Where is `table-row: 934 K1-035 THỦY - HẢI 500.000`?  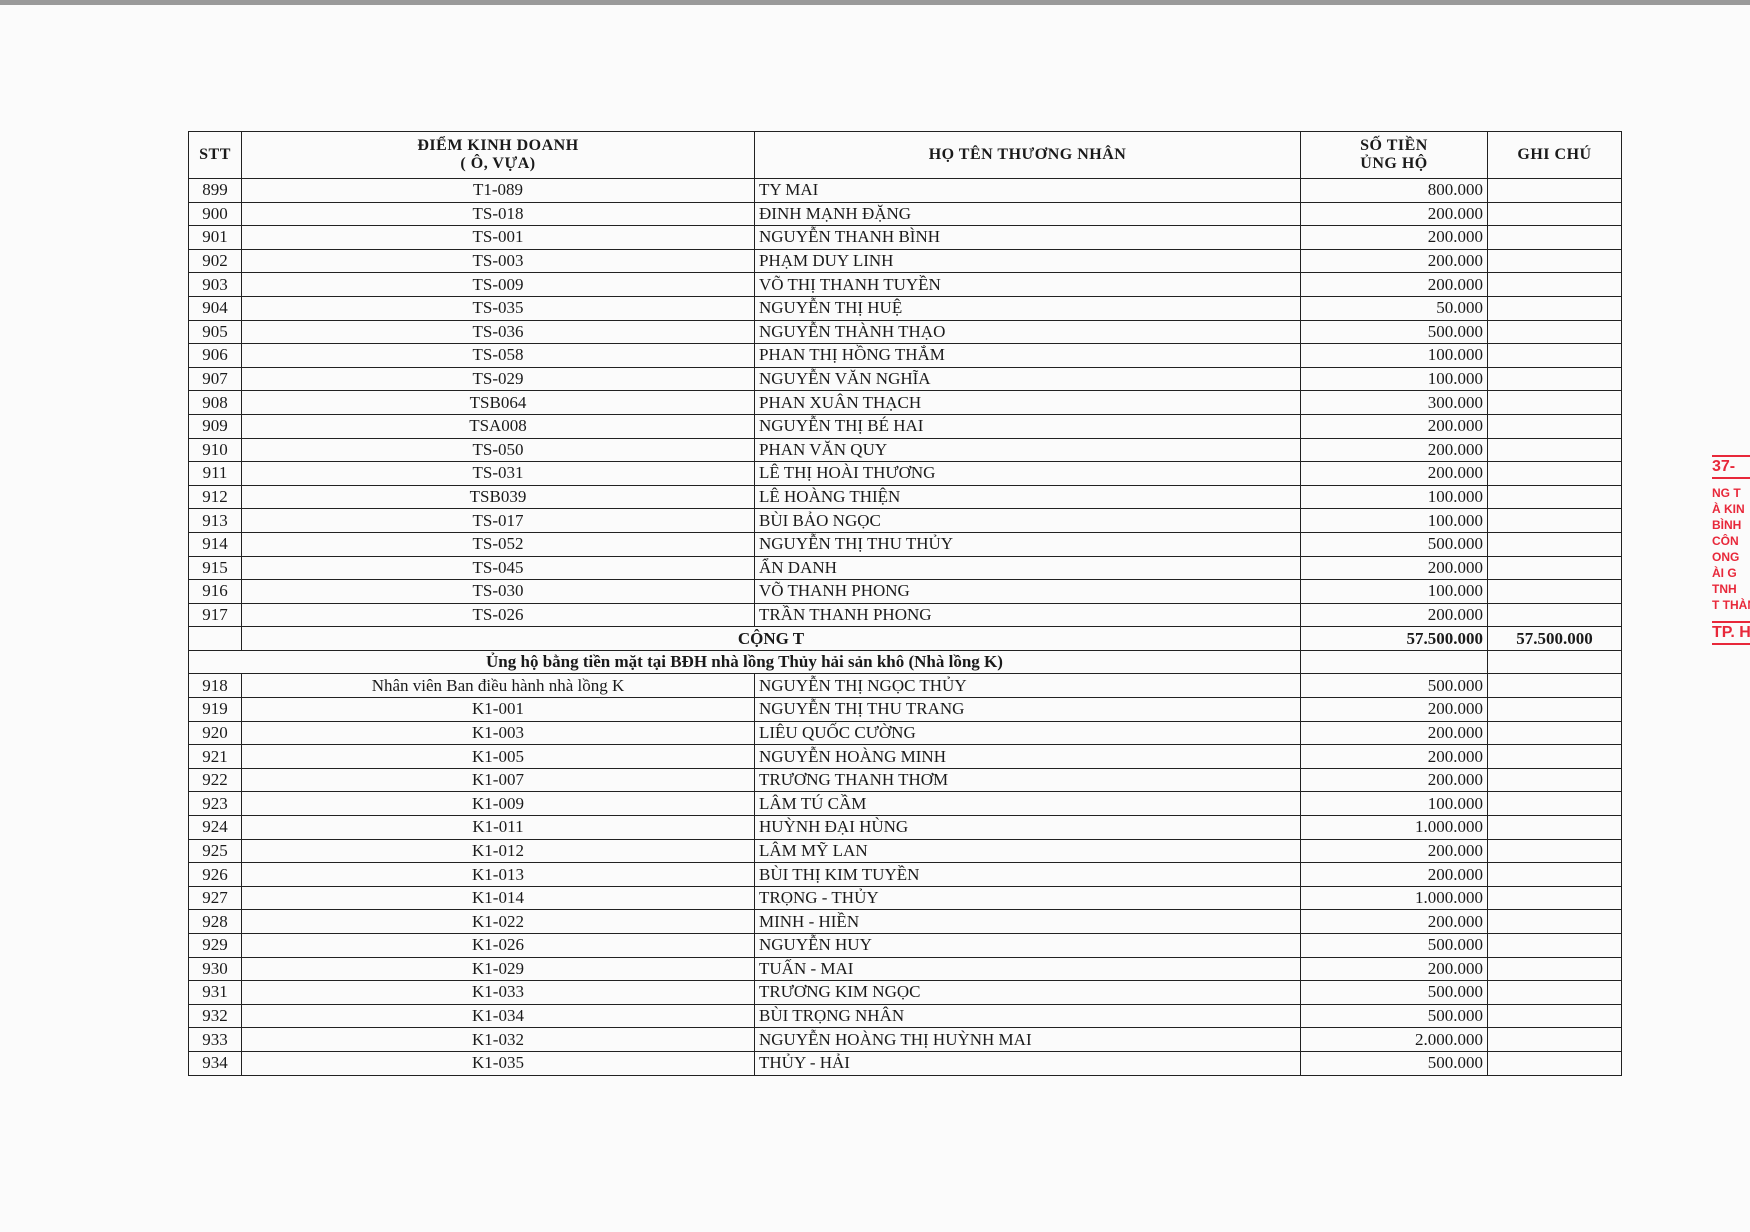
table-row: 934 K1-035 THỦY - HẢI 500.000 is located at coordinates (905, 1063).